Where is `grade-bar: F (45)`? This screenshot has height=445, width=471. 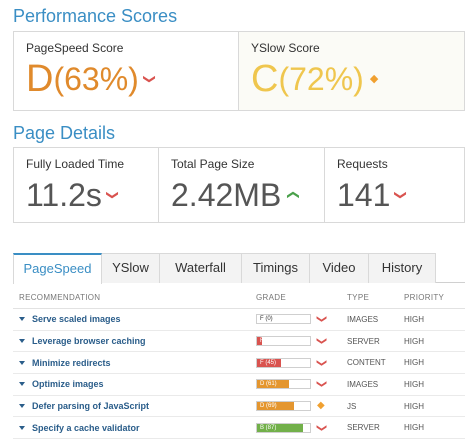
grade-bar: F (45) is located at coordinates (283, 362).